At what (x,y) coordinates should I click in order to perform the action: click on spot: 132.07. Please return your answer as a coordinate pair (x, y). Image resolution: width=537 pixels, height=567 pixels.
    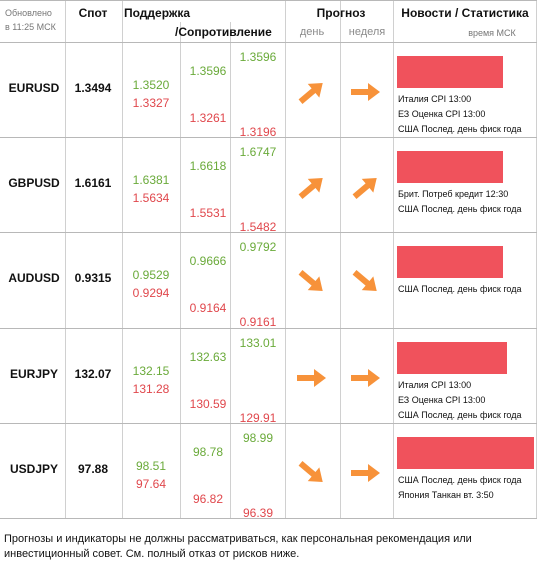
    Looking at the image, I should click on (93, 373).